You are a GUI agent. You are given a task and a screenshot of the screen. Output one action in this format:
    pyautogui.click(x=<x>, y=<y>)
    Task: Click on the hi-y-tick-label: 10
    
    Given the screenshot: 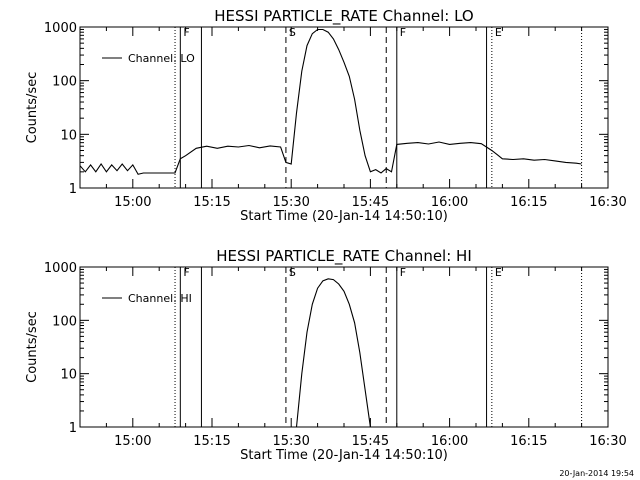 What is the action you would take?
    pyautogui.click(x=68, y=375)
    